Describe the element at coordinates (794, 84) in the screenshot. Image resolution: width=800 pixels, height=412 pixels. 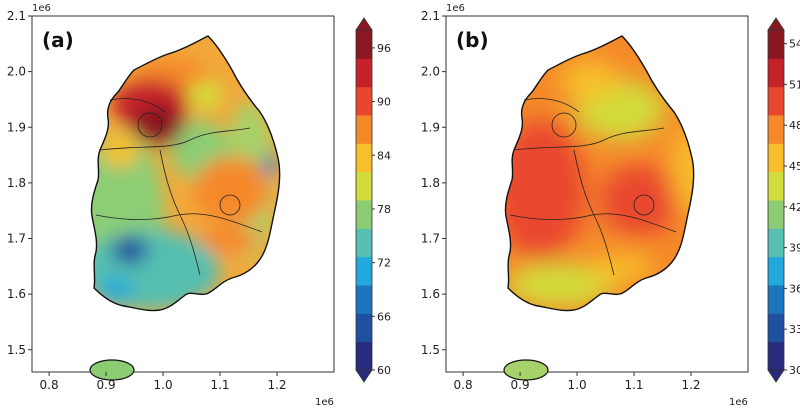
I see `colorbar-tick-label: 51` at that location.